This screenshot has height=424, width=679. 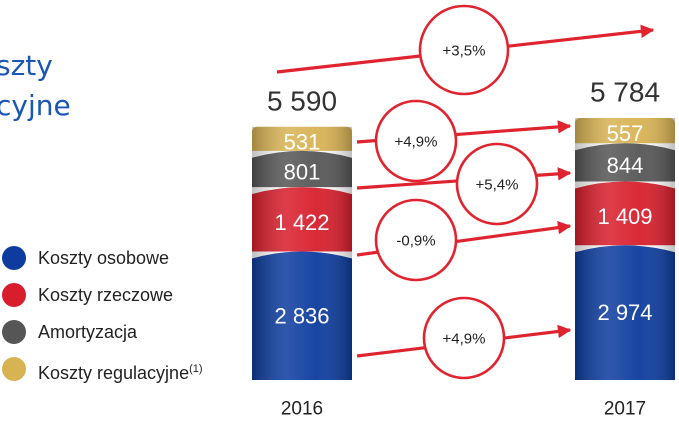 I want to click on total-label-2016: 5 590, so click(x=302, y=100).